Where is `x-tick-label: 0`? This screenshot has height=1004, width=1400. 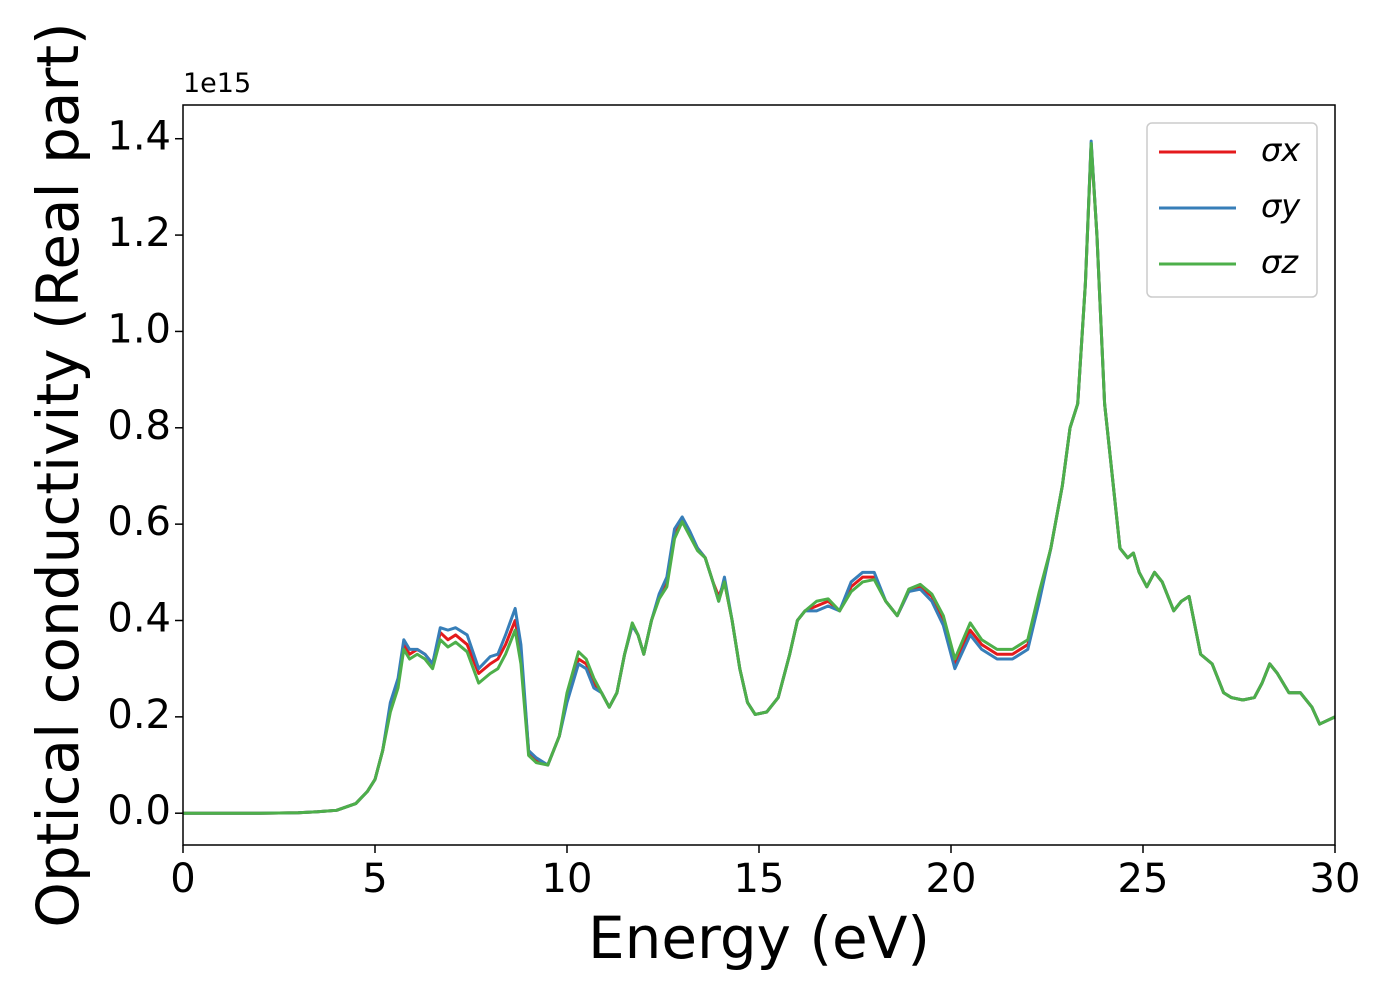
x-tick-label: 0 is located at coordinates (182, 879).